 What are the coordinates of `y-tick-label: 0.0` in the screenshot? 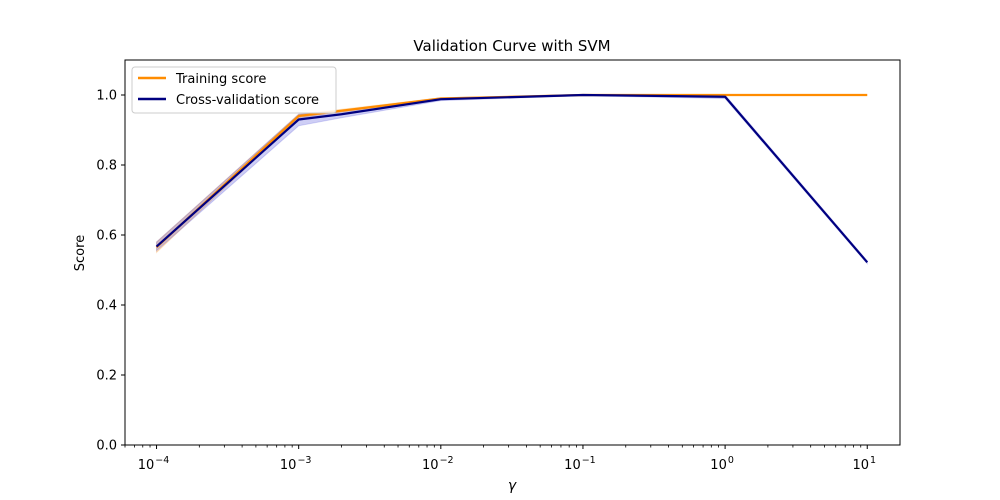 It's located at (106, 446).